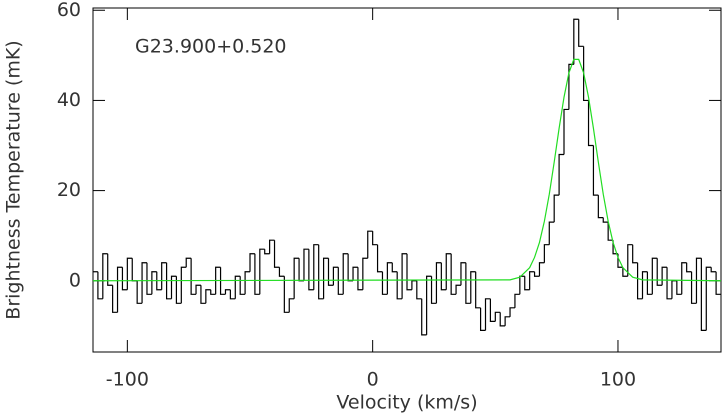 The height and width of the screenshot is (416, 722). I want to click on chart-title: G23.900+0.520, so click(211, 47).